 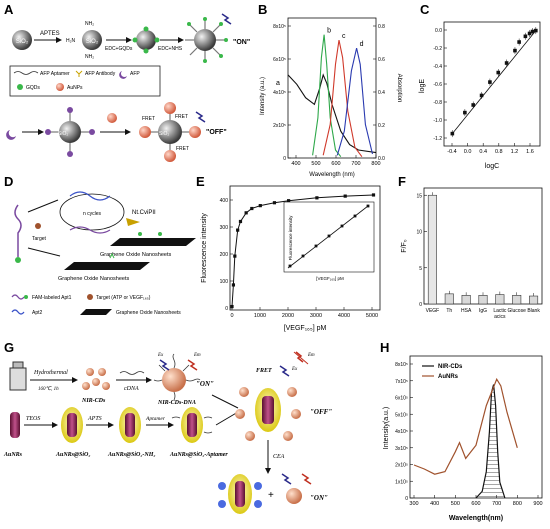 What do you see at coordinates (379, 93) in the screenshot?
I see `yticks-right-b: 0.0 0.2 0.4 0.6 0.8` at bounding box center [379, 93].